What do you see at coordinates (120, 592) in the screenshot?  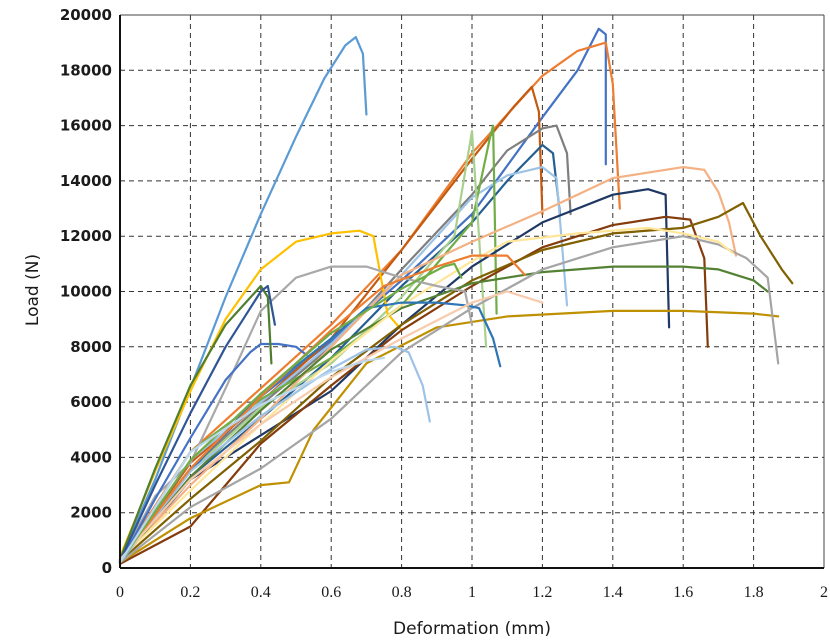 I see `x-tick-label: 0` at bounding box center [120, 592].